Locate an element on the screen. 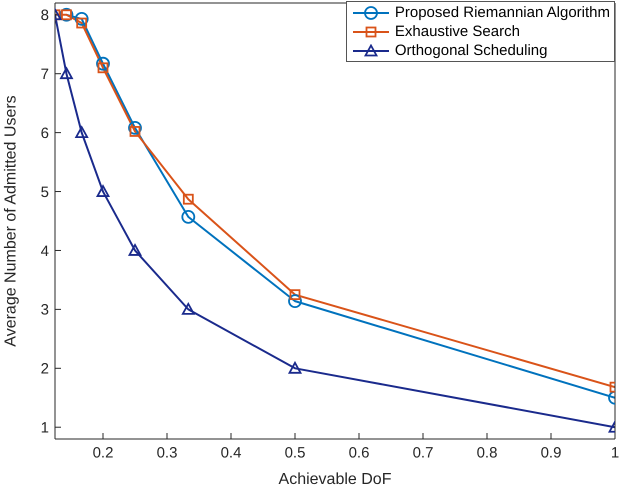 This screenshot has width=634, height=488. y-axis-title: Average Number of Admitted Users is located at coordinates (11, 221).